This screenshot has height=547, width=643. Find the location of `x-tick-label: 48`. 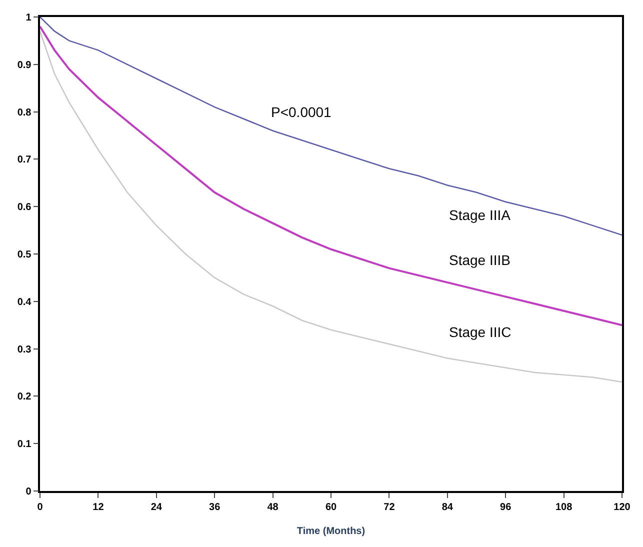

x-tick-label: 48 is located at coordinates (273, 507).